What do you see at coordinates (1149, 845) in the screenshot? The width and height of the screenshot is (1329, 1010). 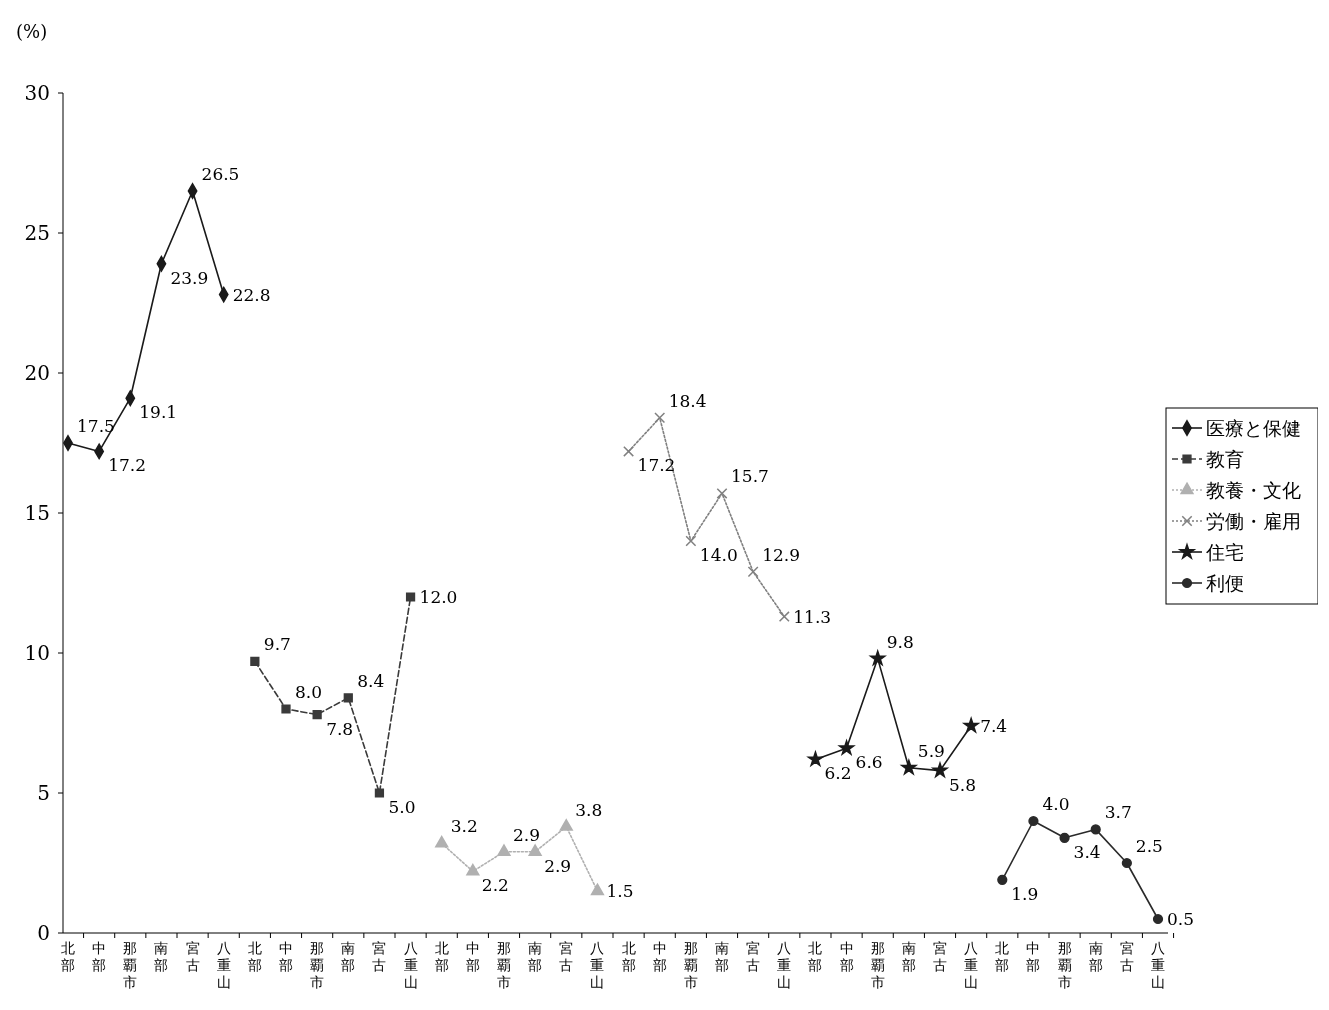 I see `data-label: 2.5` at bounding box center [1149, 845].